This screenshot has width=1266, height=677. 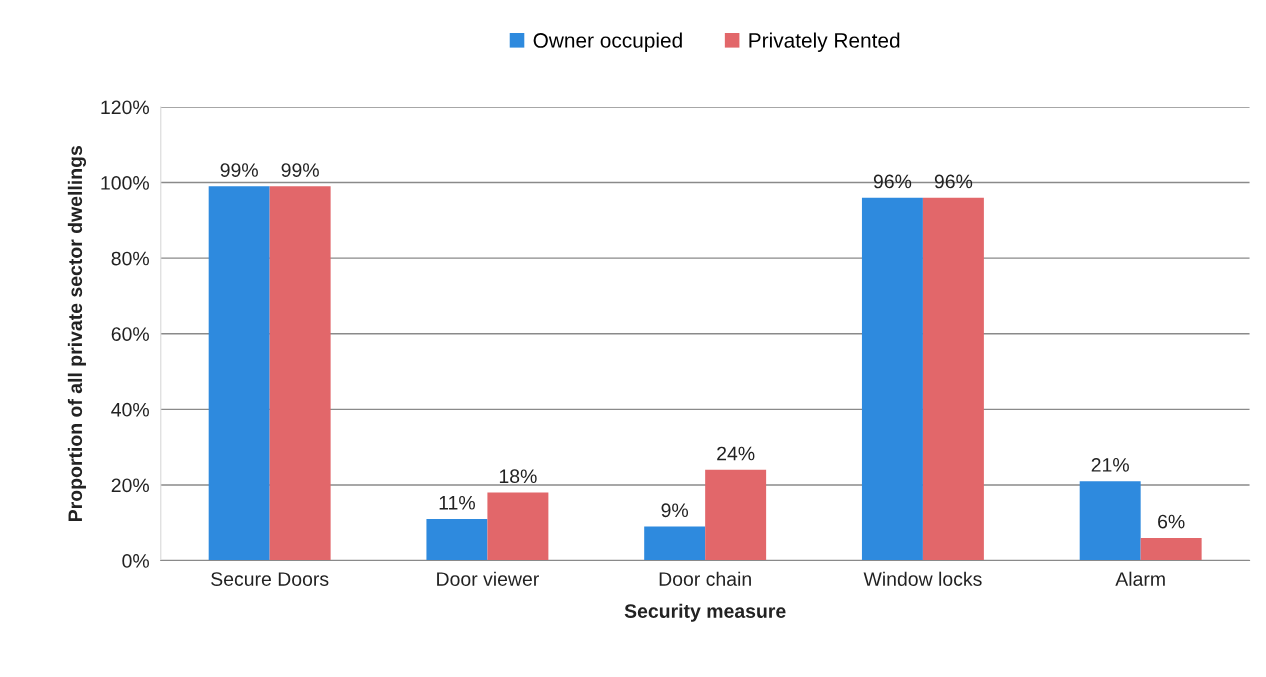 I want to click on data-label: 11%, so click(x=457, y=502).